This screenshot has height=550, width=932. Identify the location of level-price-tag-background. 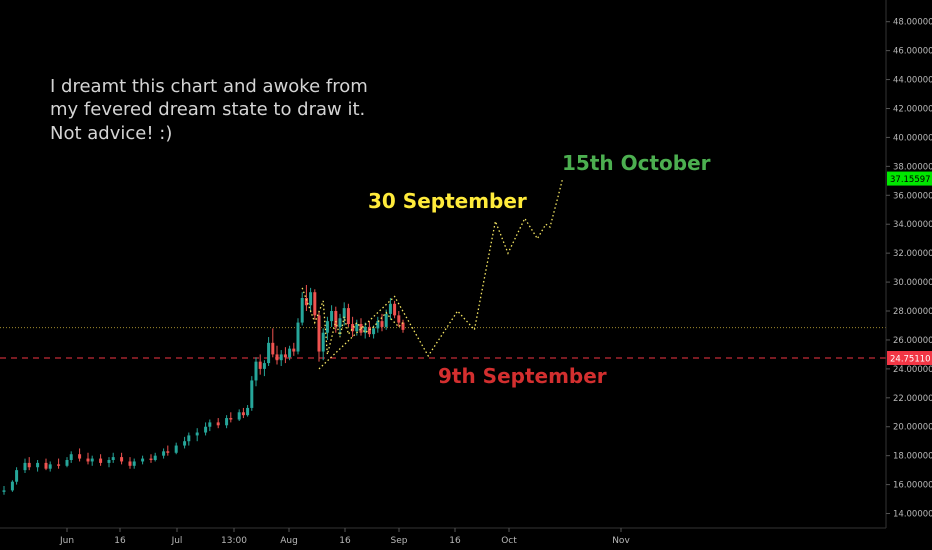
(909, 358).